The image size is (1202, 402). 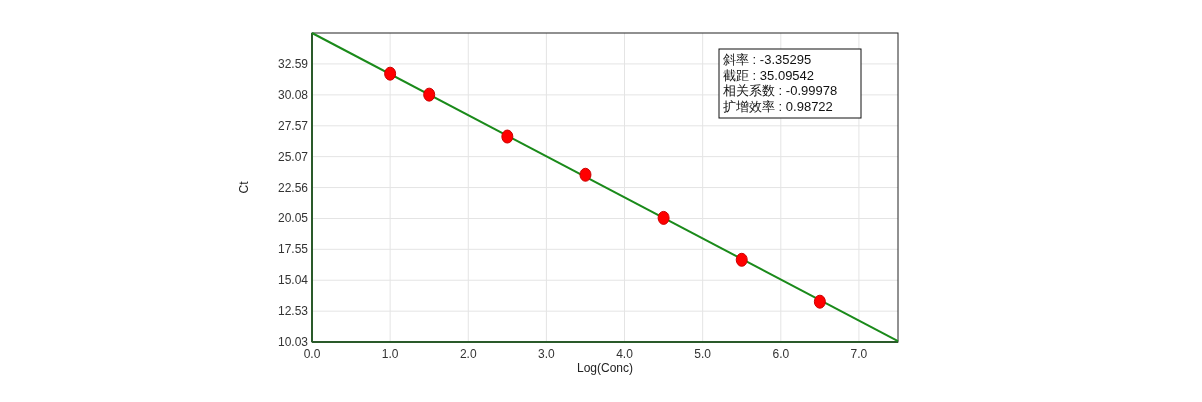 I want to click on y-tick-label: 22.56, so click(x=293, y=187).